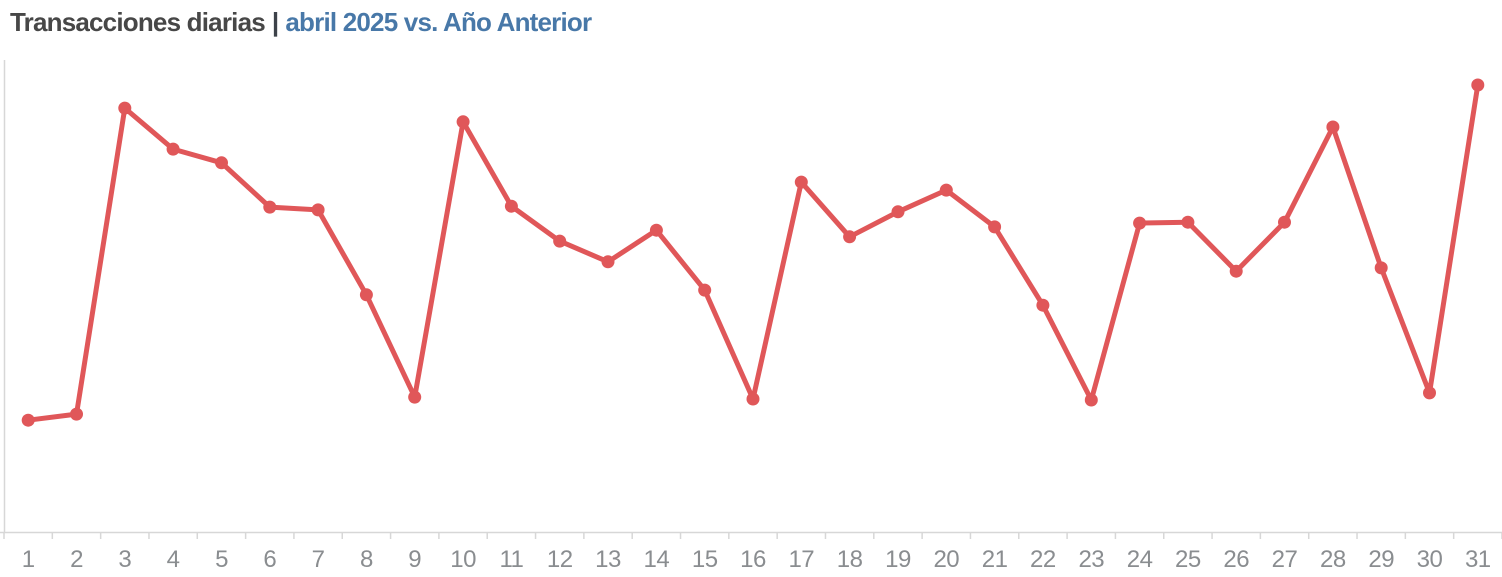 The image size is (1502, 577). I want to click on x-axis-label-4: 4, so click(173, 559).